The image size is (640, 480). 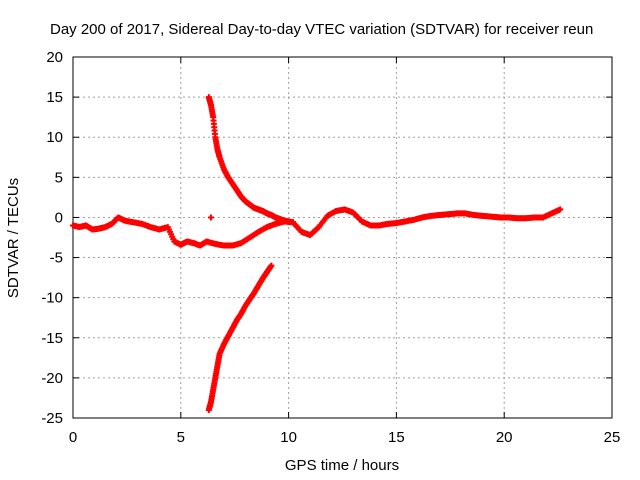 What do you see at coordinates (396, 437) in the screenshot?
I see `x-tick-label: 15` at bounding box center [396, 437].